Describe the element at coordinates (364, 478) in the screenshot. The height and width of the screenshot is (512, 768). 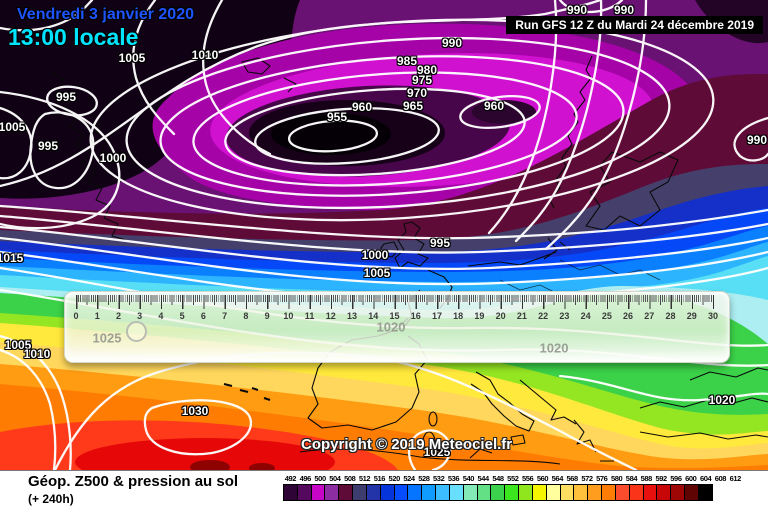
I see `scale-value: 512` at that location.